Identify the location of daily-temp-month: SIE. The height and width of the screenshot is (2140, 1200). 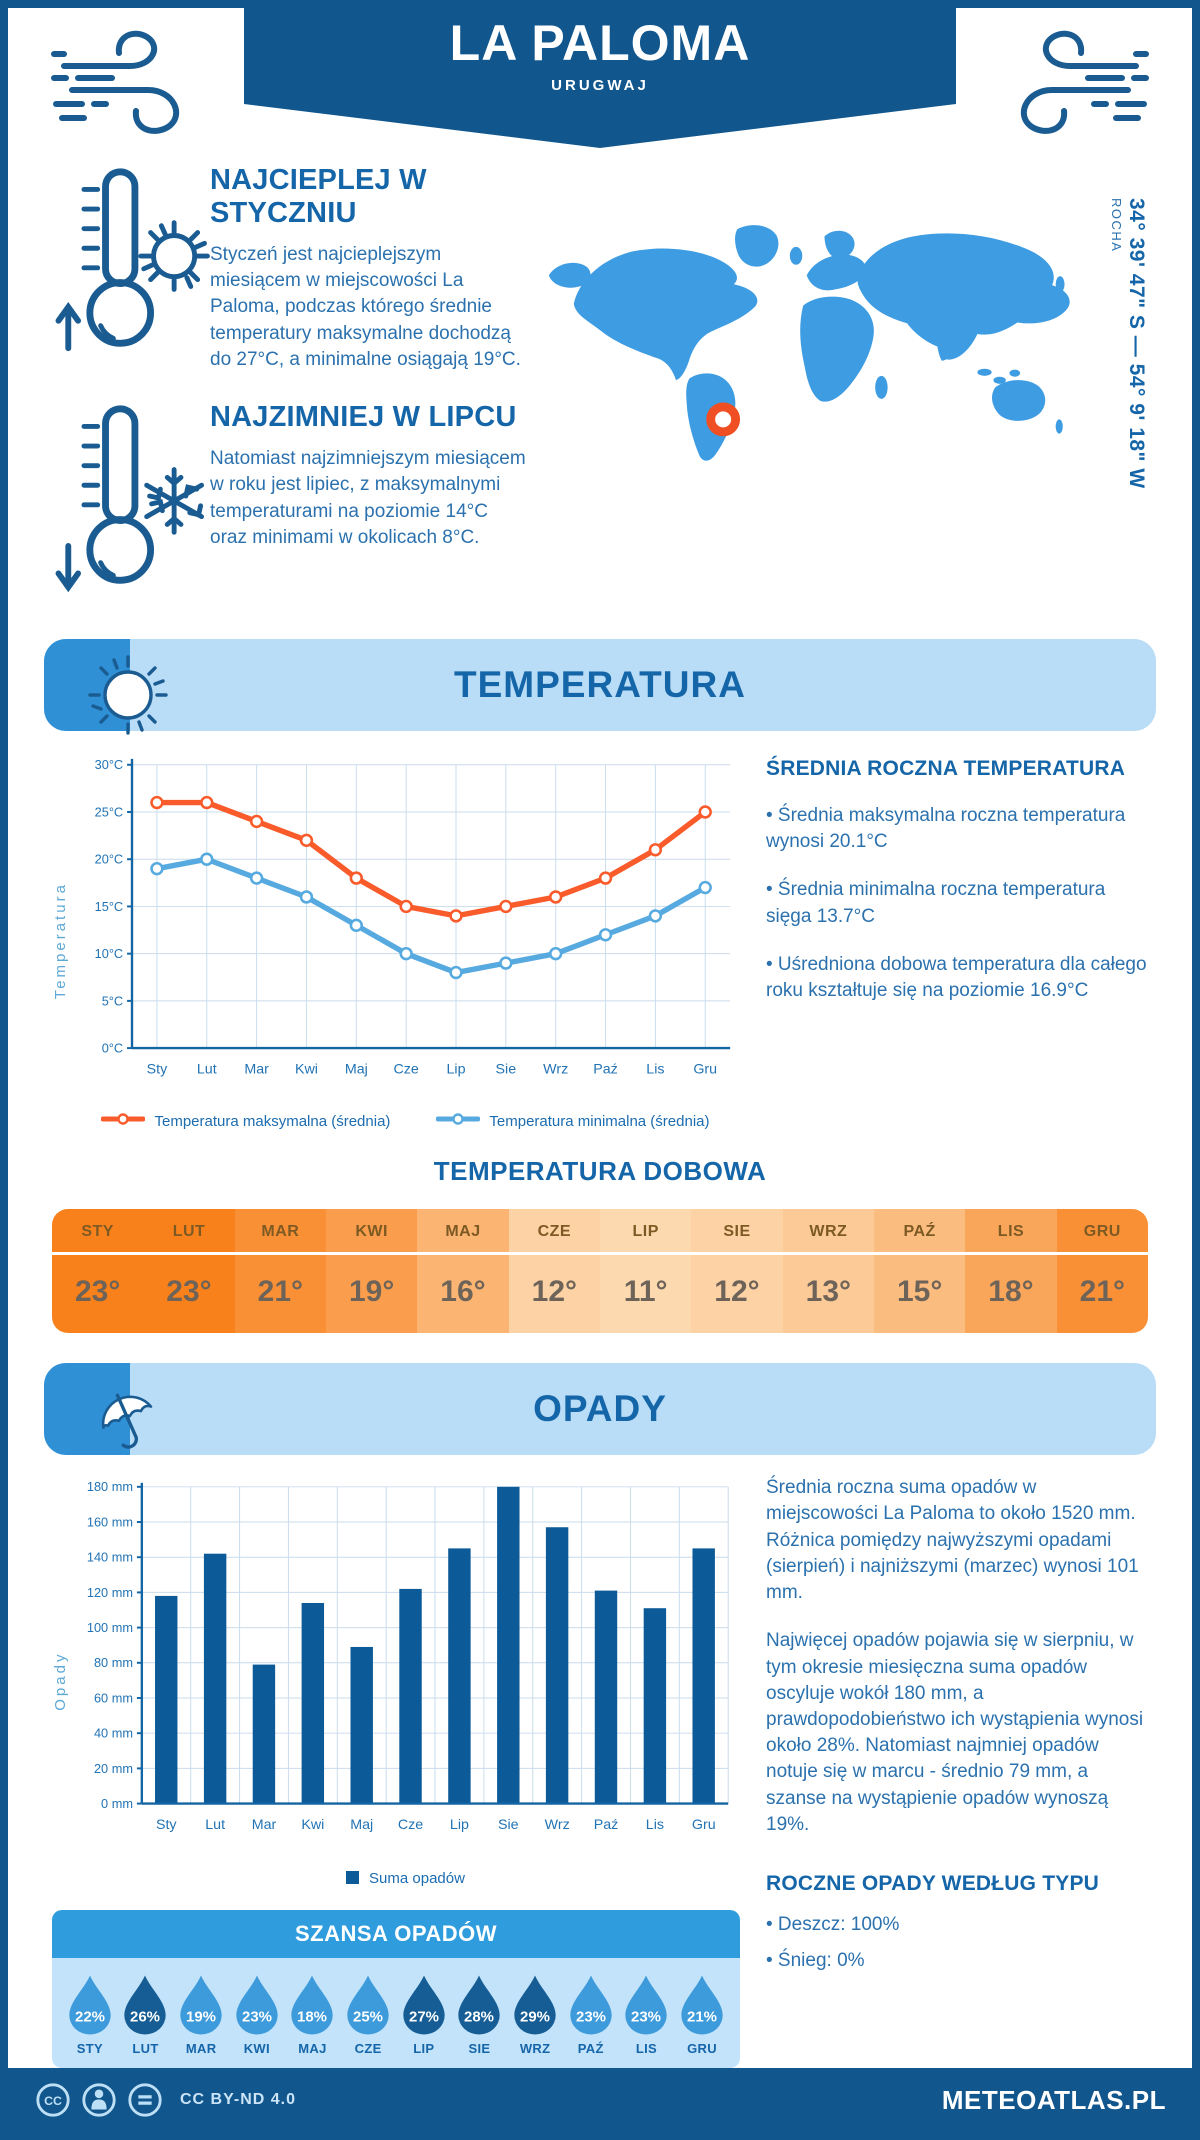
(737, 1232).